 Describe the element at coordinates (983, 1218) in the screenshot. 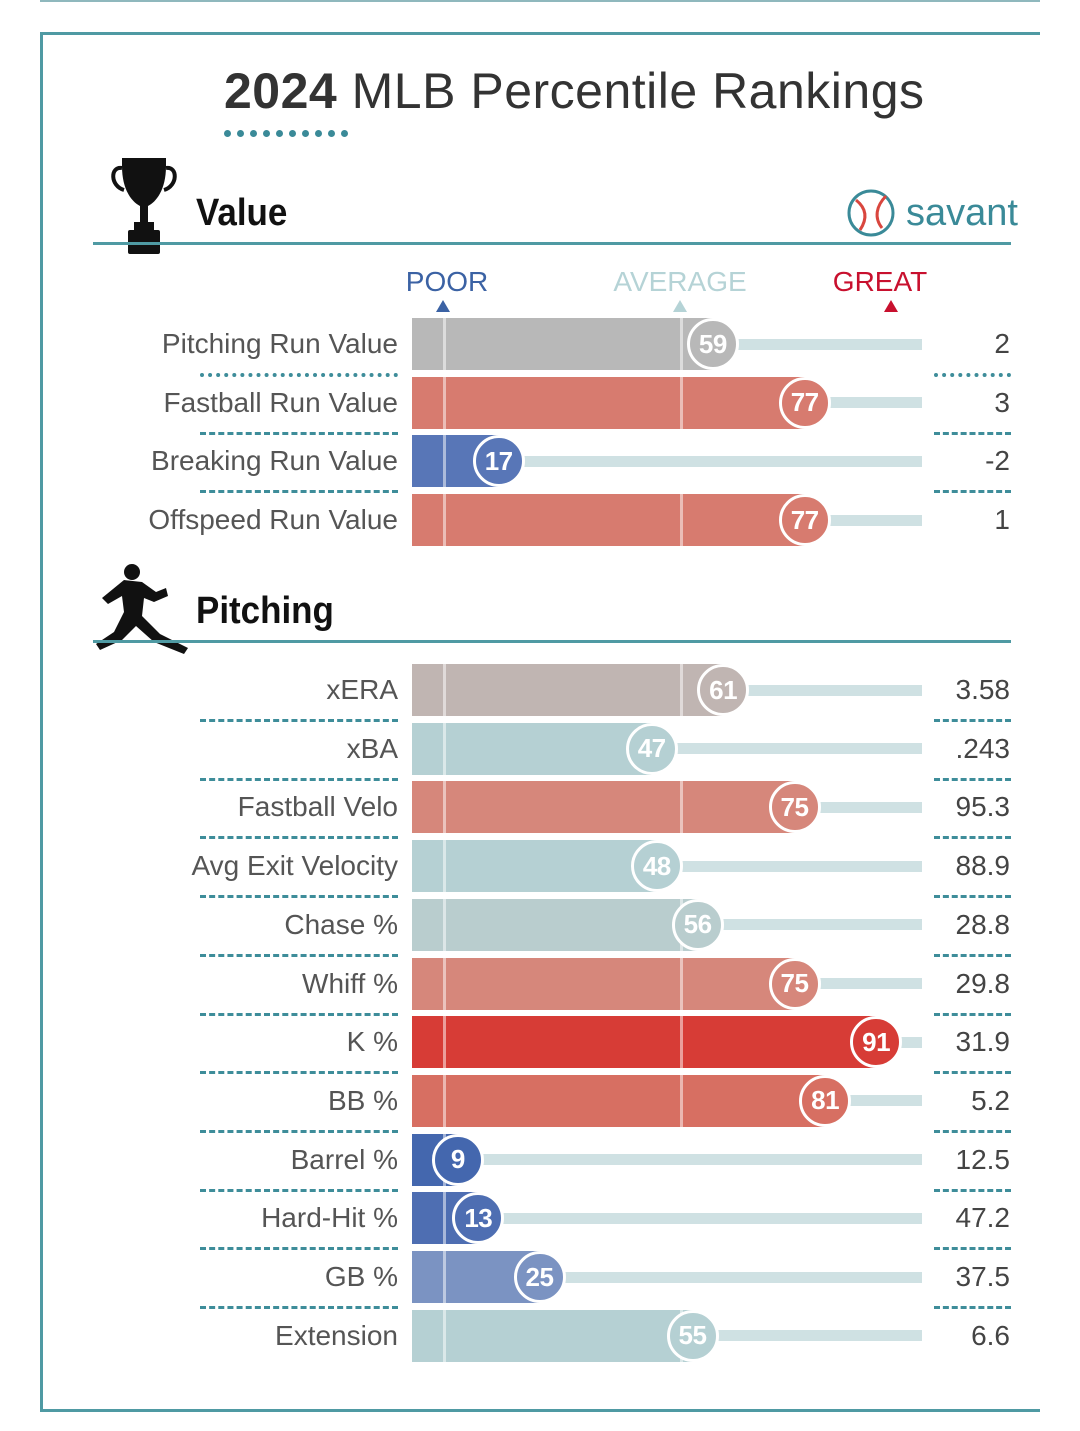

I see `metric-value: 47.2` at that location.